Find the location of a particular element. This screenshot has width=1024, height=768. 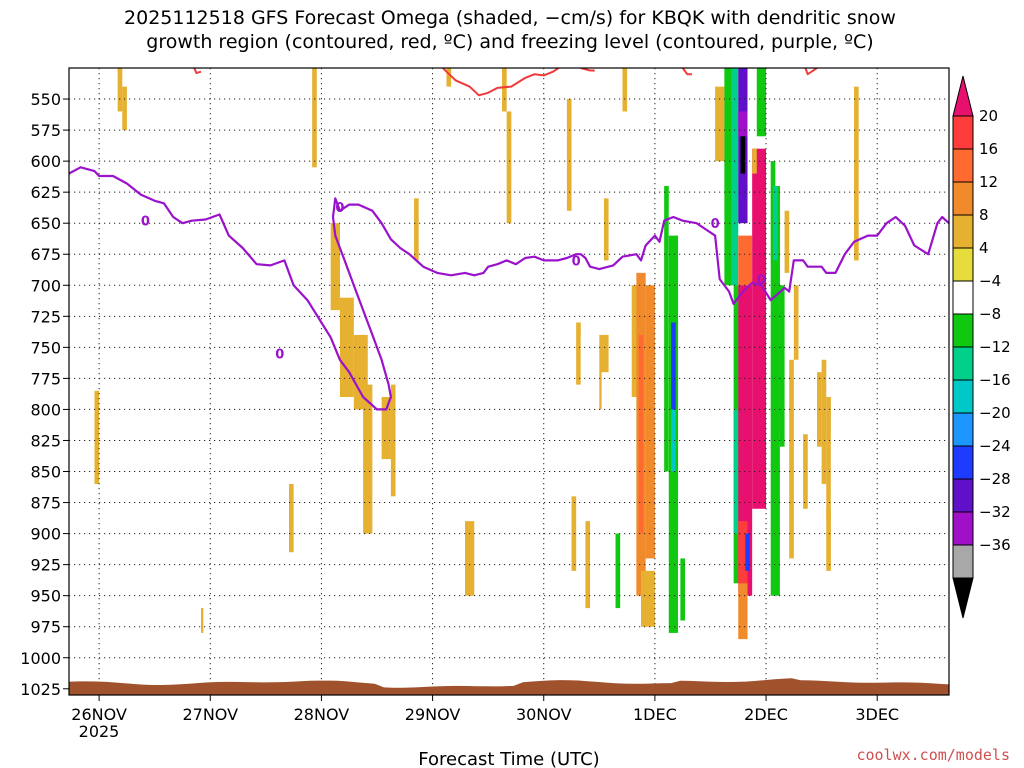

colorbar: 20 16 12 8 4 −4 −8 −12 −16 −20 −24 −28 −32 −36 is located at coordinates (981, 347).